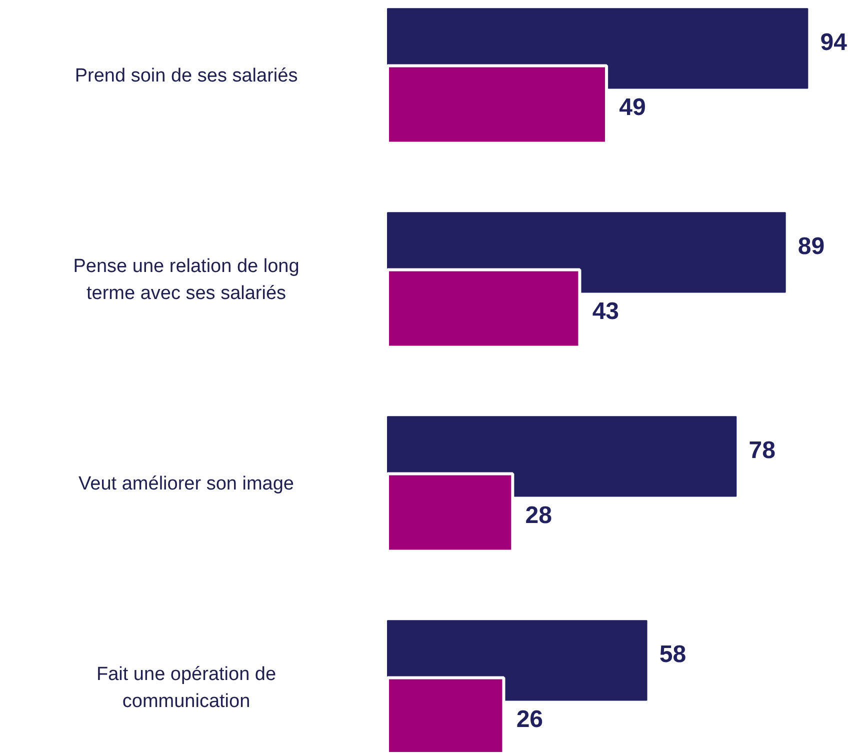 The height and width of the screenshot is (753, 866). Describe the element at coordinates (632, 108) in the screenshot. I see `data-label: 49` at that location.